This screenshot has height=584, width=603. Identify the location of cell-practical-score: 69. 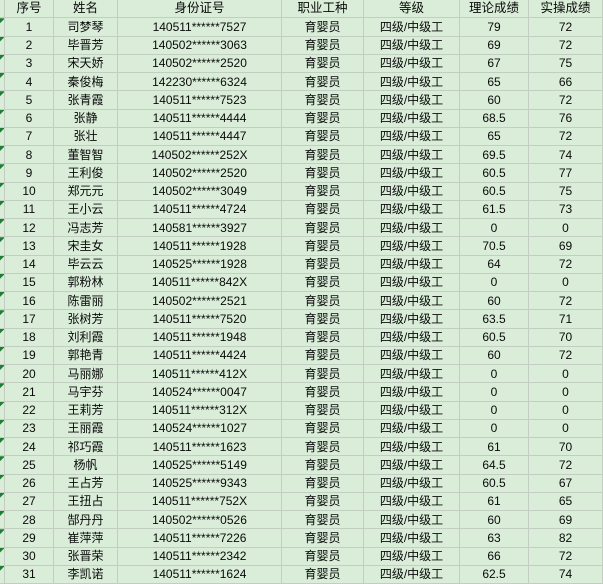
(566, 246).